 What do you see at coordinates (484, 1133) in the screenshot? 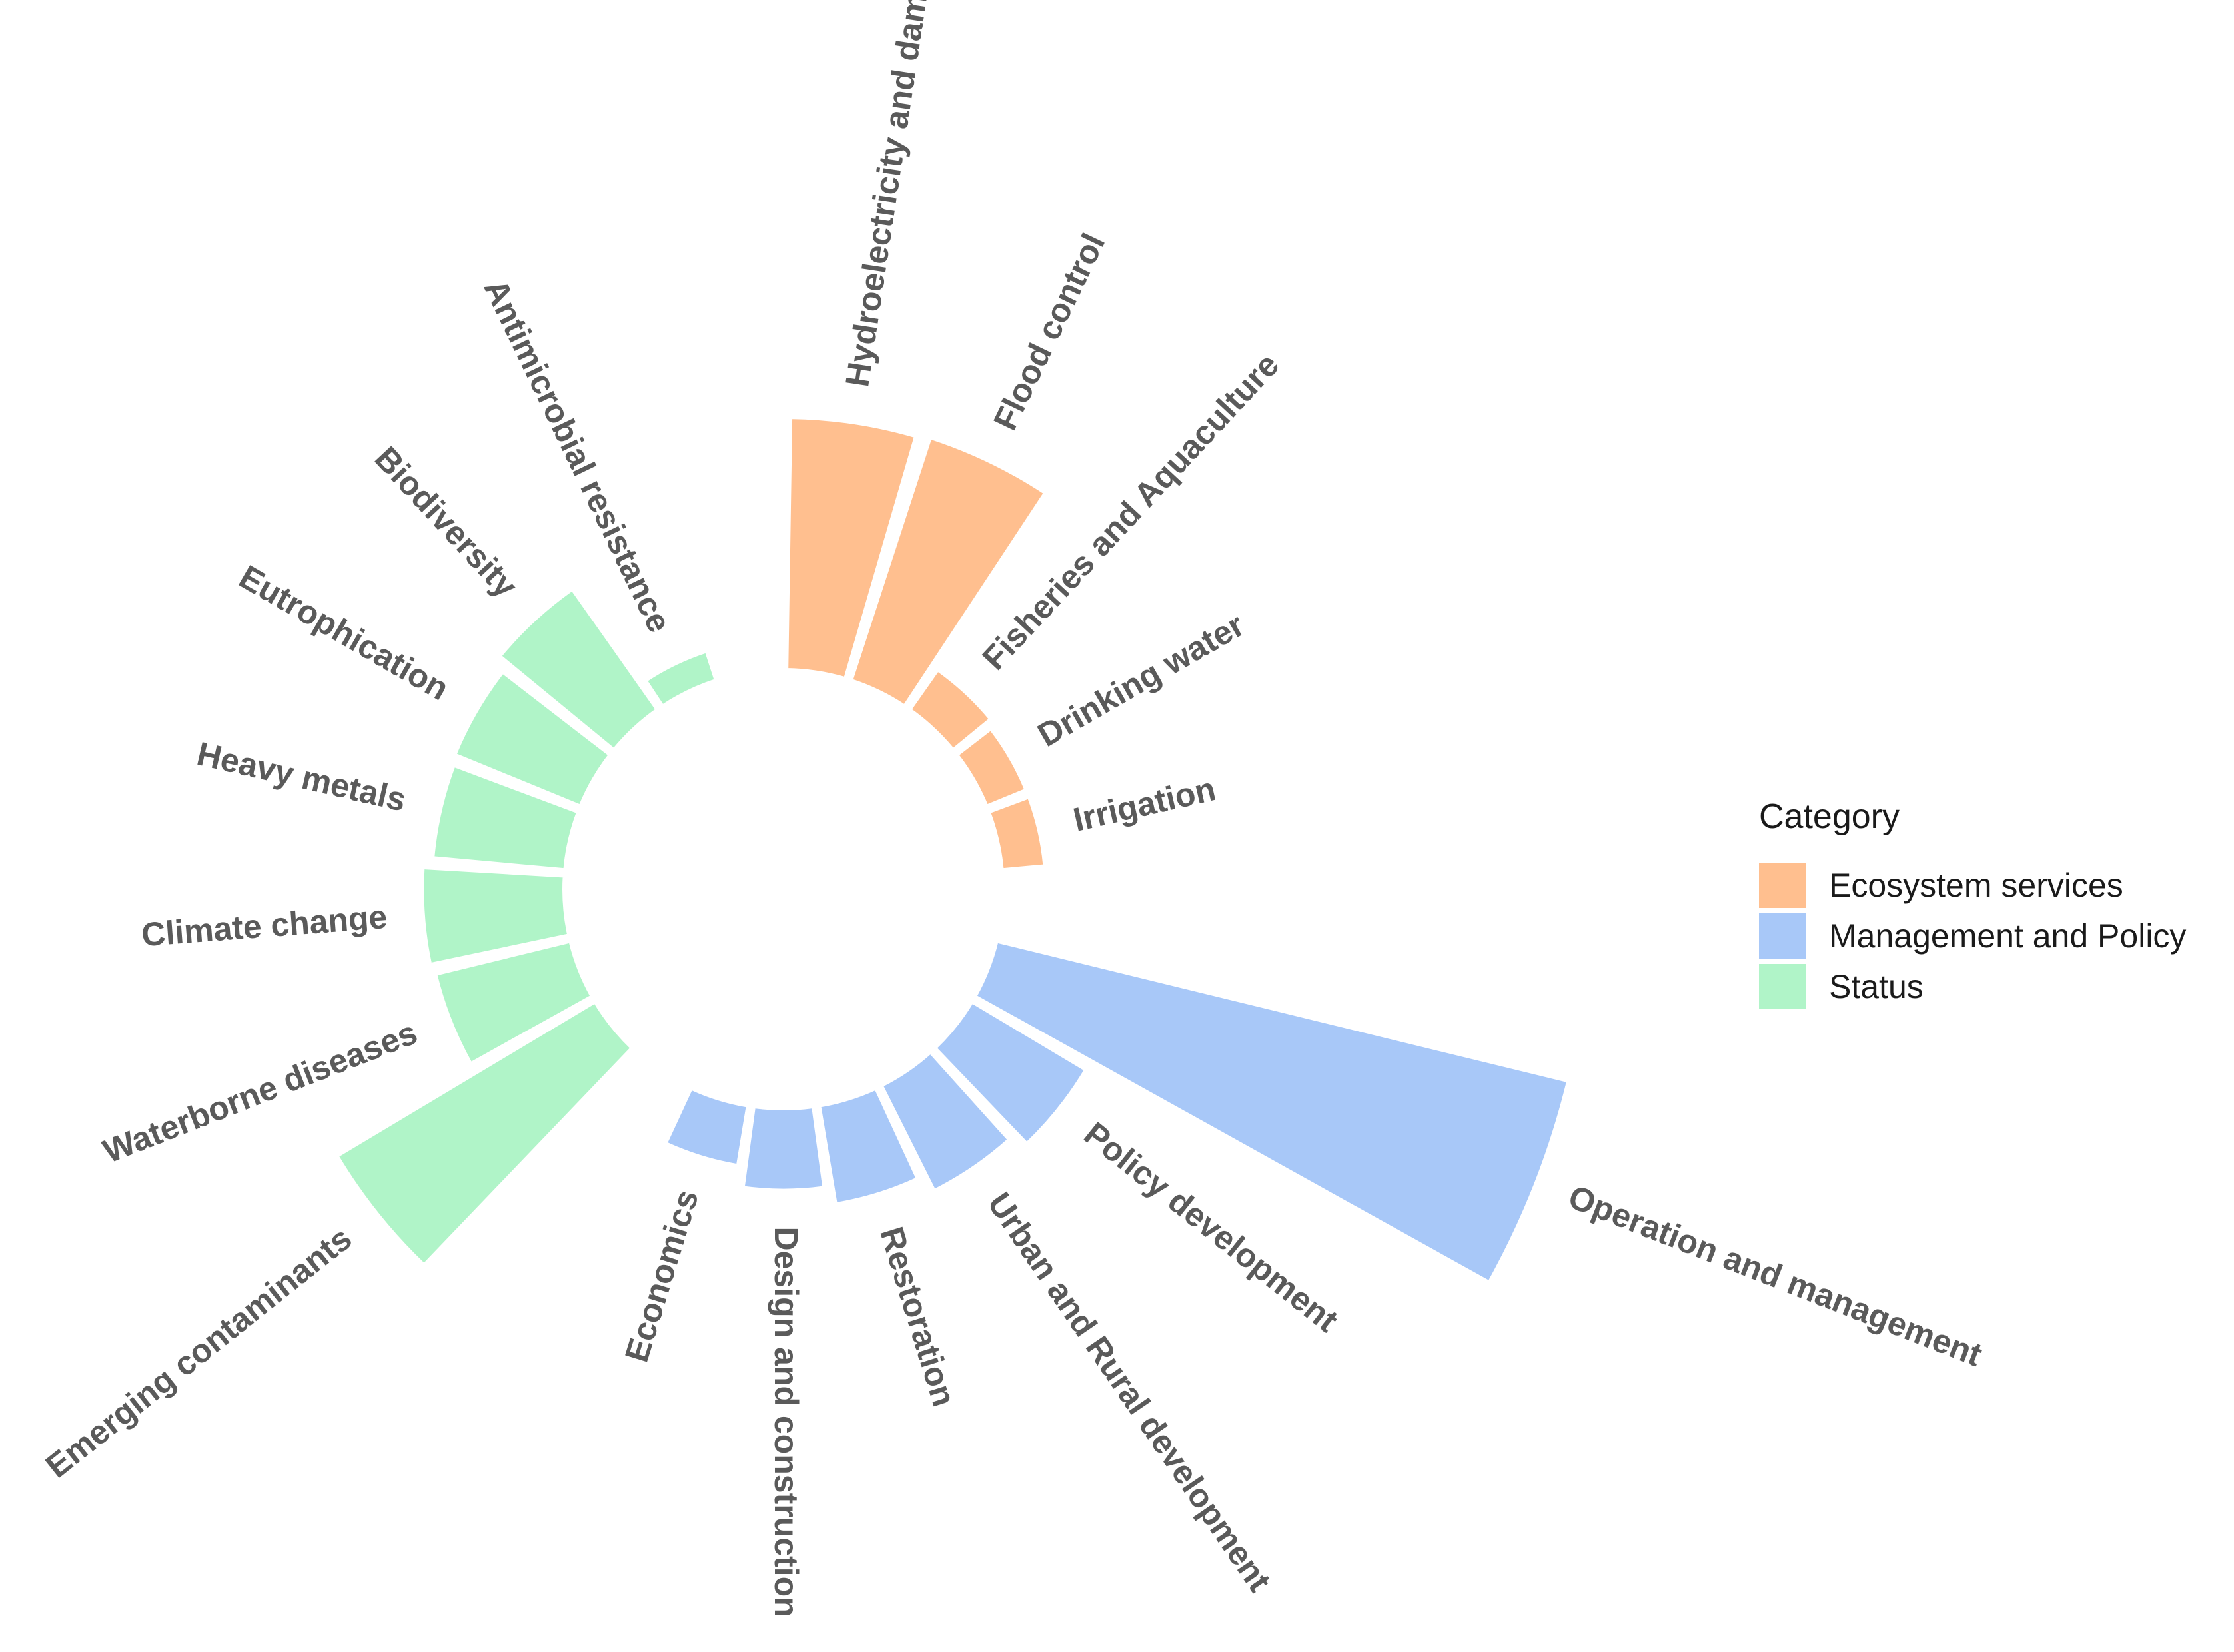
I see `bar-emerging-contaminants` at bounding box center [484, 1133].